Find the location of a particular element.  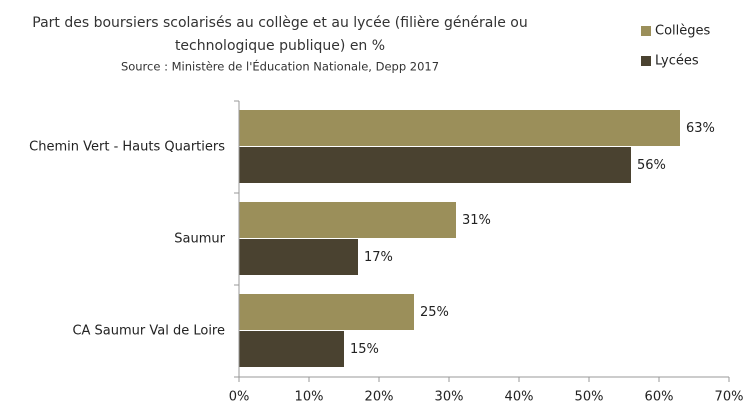

legend-label: Collèges is located at coordinates (683, 31).